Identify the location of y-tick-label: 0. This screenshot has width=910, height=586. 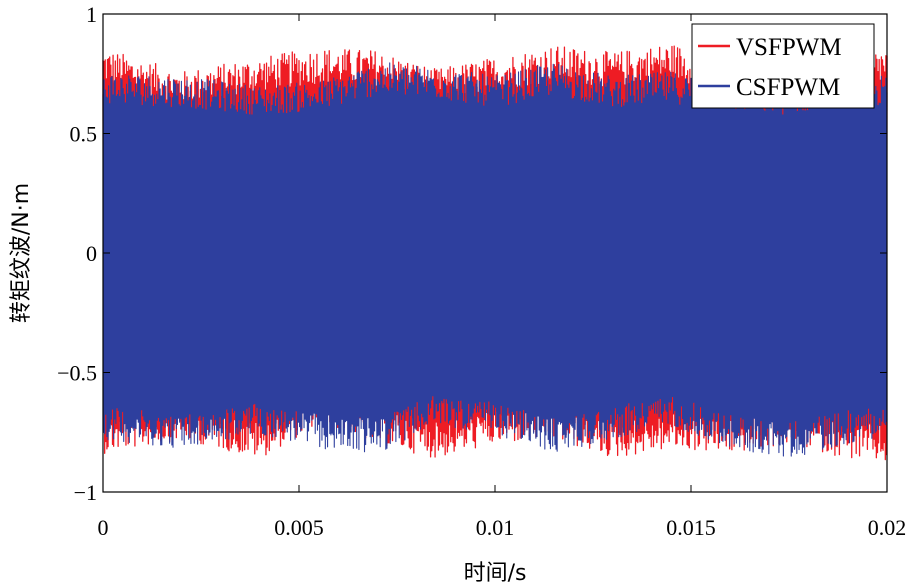
(91, 253).